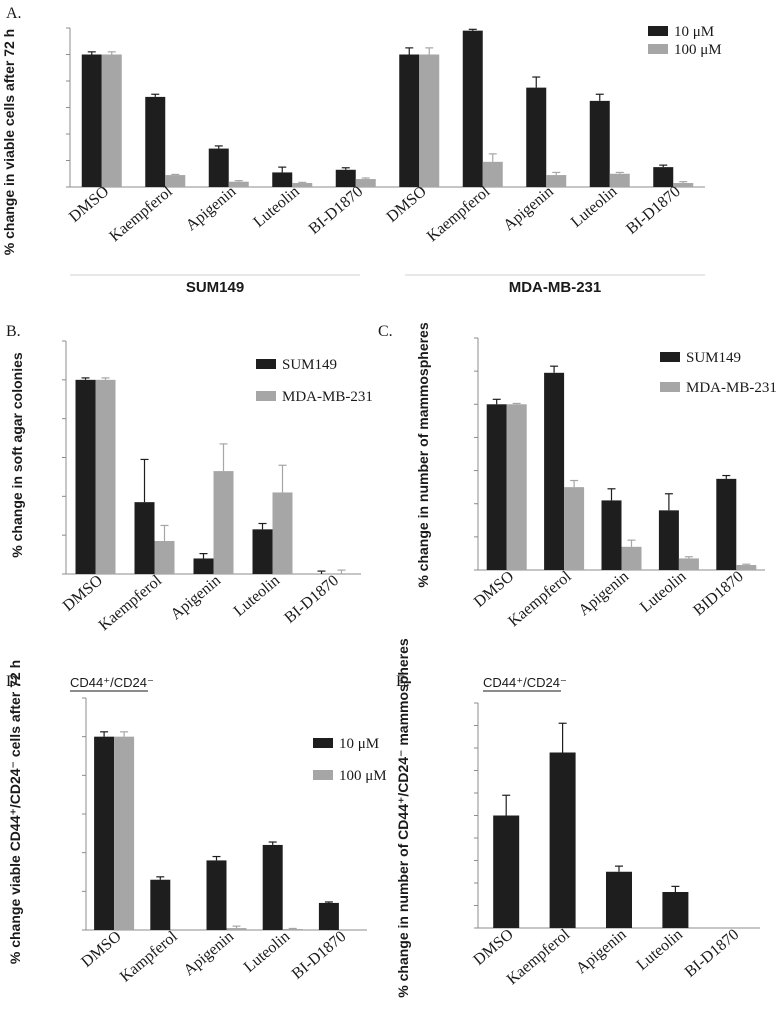  I want to click on panel-e-letter: E., so click(403, 681).